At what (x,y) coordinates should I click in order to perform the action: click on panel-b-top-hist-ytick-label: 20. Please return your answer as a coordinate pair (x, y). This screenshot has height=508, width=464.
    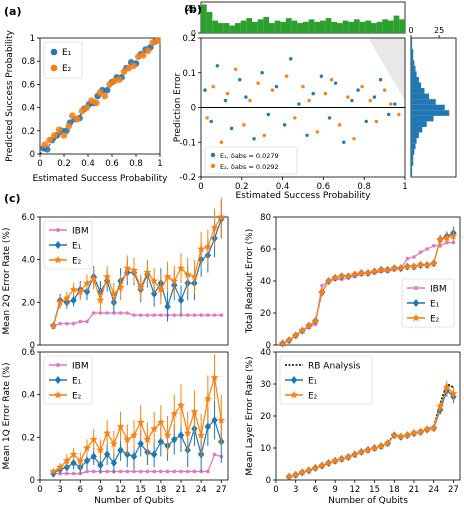
    Looking at the image, I should click on (191, 8).